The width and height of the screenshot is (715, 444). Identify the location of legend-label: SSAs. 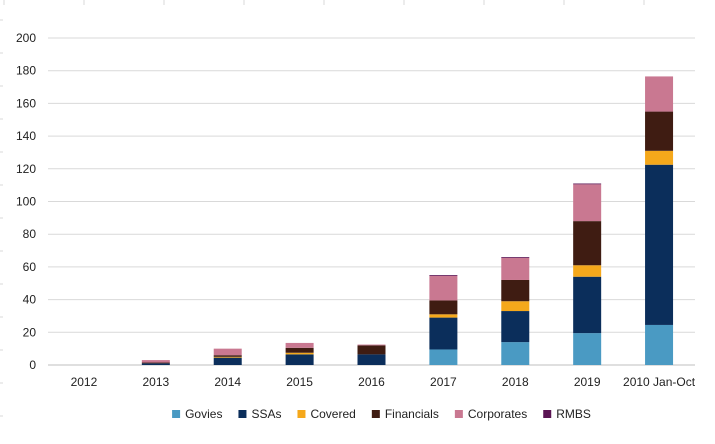
(266, 414).